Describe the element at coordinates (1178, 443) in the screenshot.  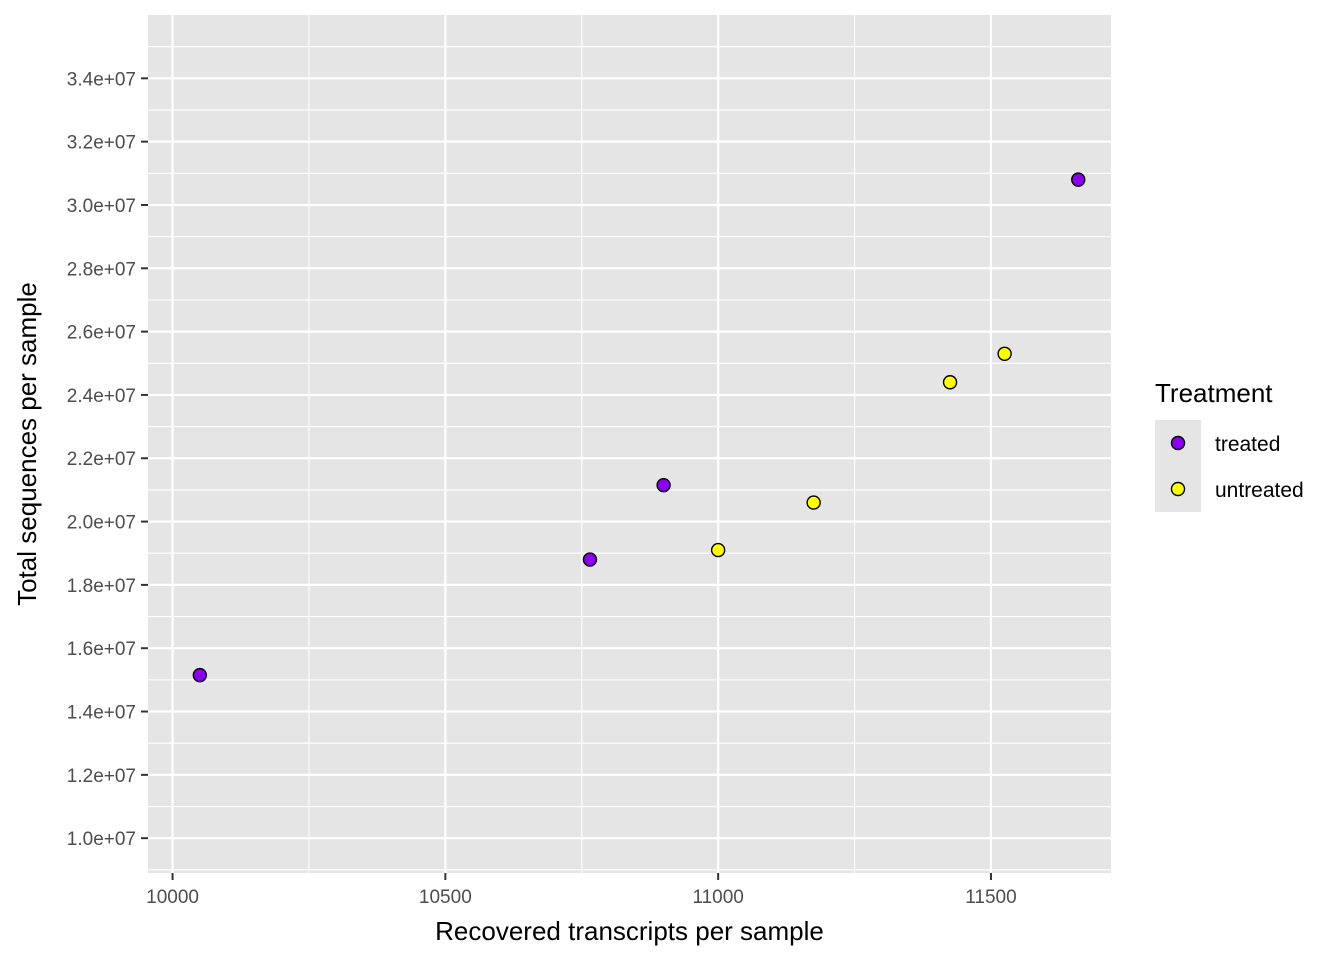
I see `legend-key-treated` at that location.